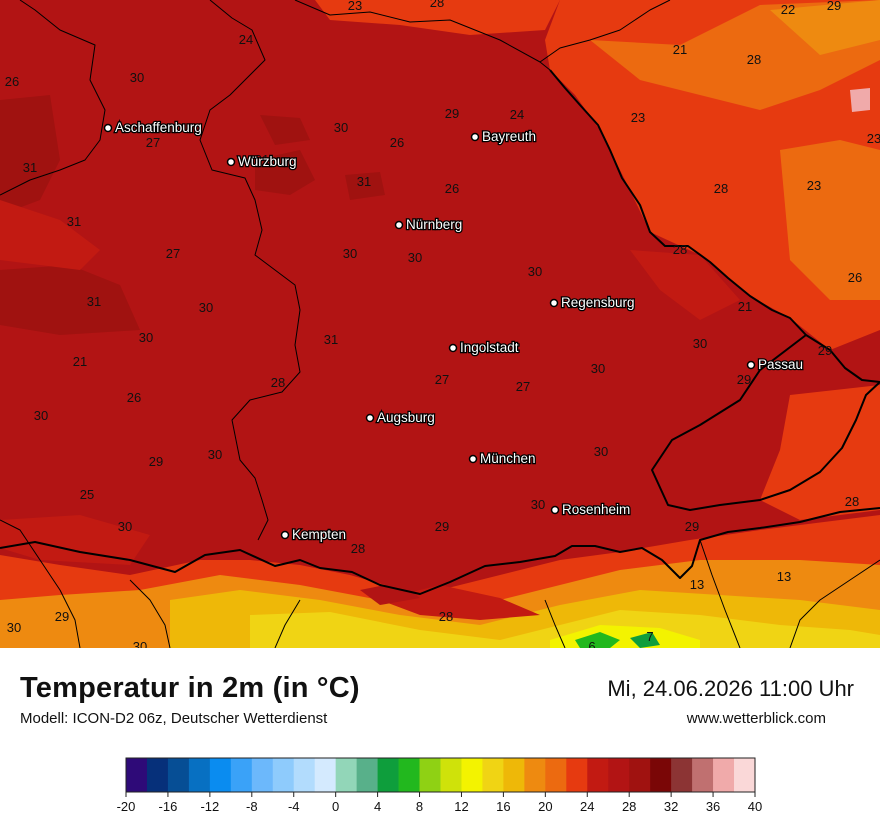 This screenshot has width=880, height=830. What do you see at coordinates (697, 584) in the screenshot?
I see `temperature-value: 13` at bounding box center [697, 584].